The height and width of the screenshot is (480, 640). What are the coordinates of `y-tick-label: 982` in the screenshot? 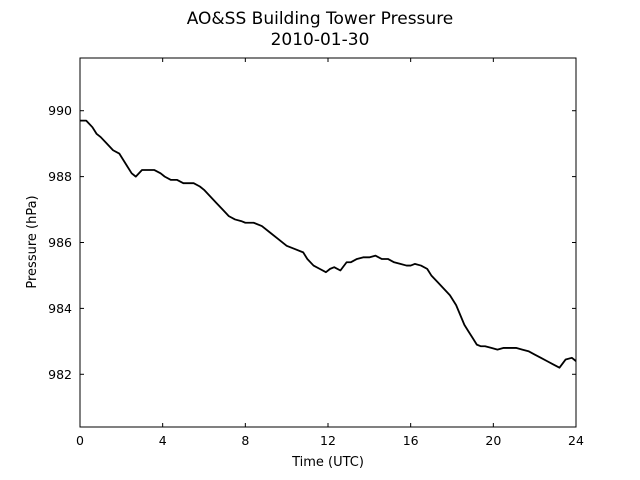 It's located at (60, 374).